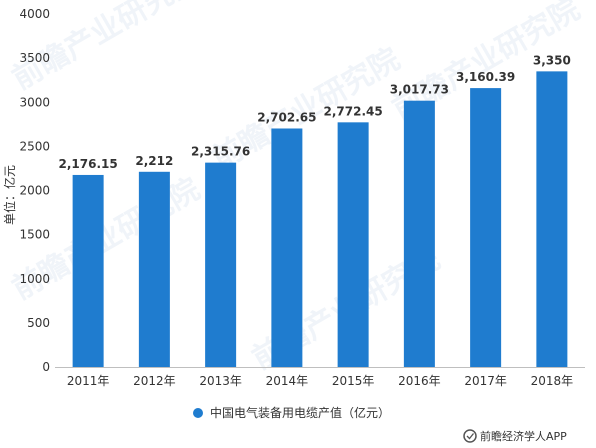 This screenshot has width=596, height=448. I want to click on x-tick-label: 2017年, so click(485, 381).